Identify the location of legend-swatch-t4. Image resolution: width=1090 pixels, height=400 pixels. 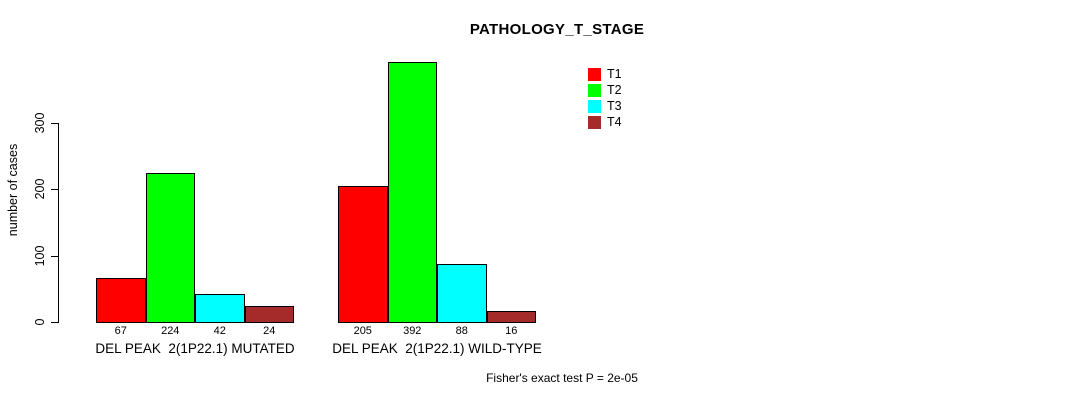
(594, 122).